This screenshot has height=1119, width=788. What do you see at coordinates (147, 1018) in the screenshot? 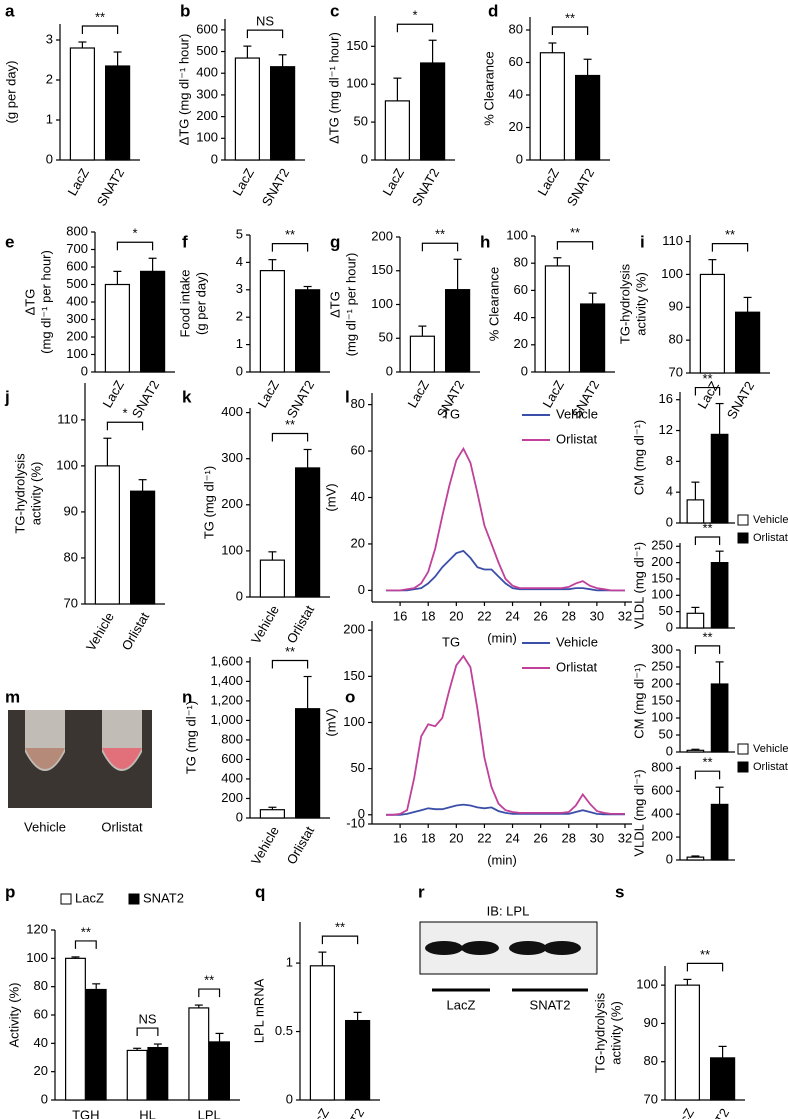
I see `significance-label: NS` at bounding box center [147, 1018].